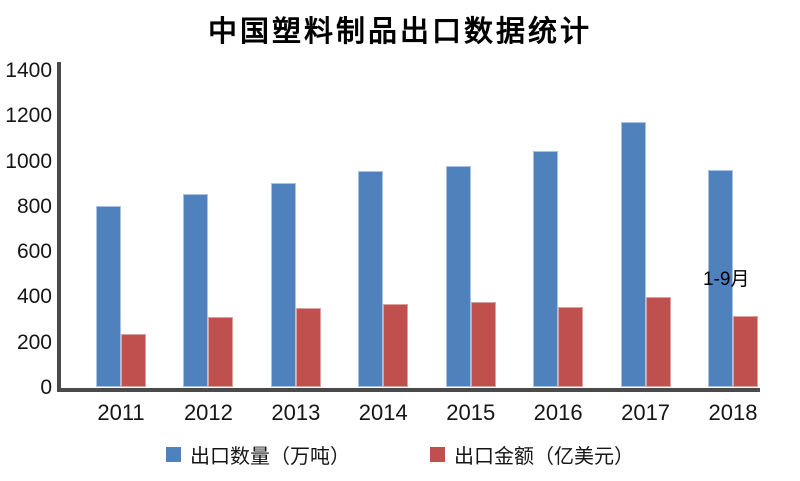 The height and width of the screenshot is (481, 800). What do you see at coordinates (471, 412) in the screenshot?
I see `x-tick-label-2015: 2015` at bounding box center [471, 412].